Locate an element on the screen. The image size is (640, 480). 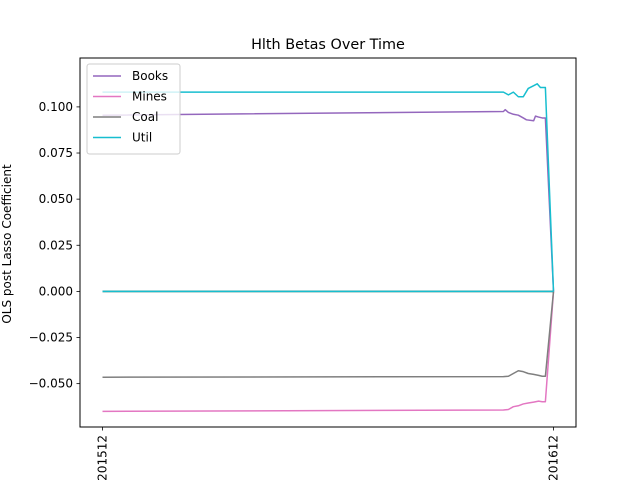
x-tick-label: 201512 is located at coordinates (103, 457).